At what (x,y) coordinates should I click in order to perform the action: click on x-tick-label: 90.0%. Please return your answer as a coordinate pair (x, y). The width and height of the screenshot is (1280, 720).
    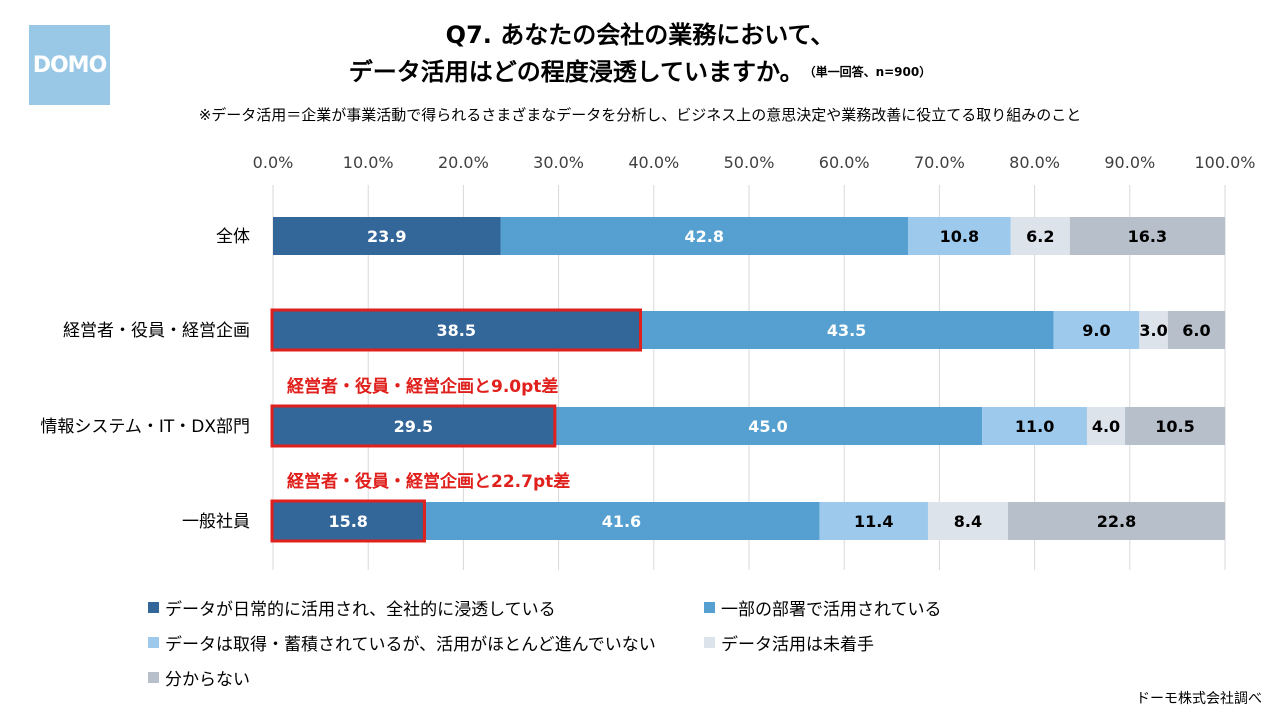
    Looking at the image, I should click on (1129, 162).